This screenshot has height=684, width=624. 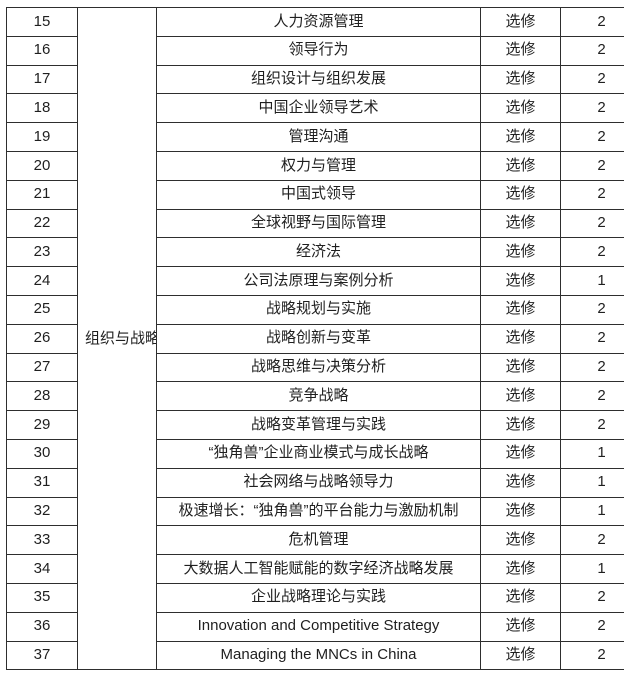 I want to click on course-name-cell: 战略创新与变革, so click(x=318, y=338).